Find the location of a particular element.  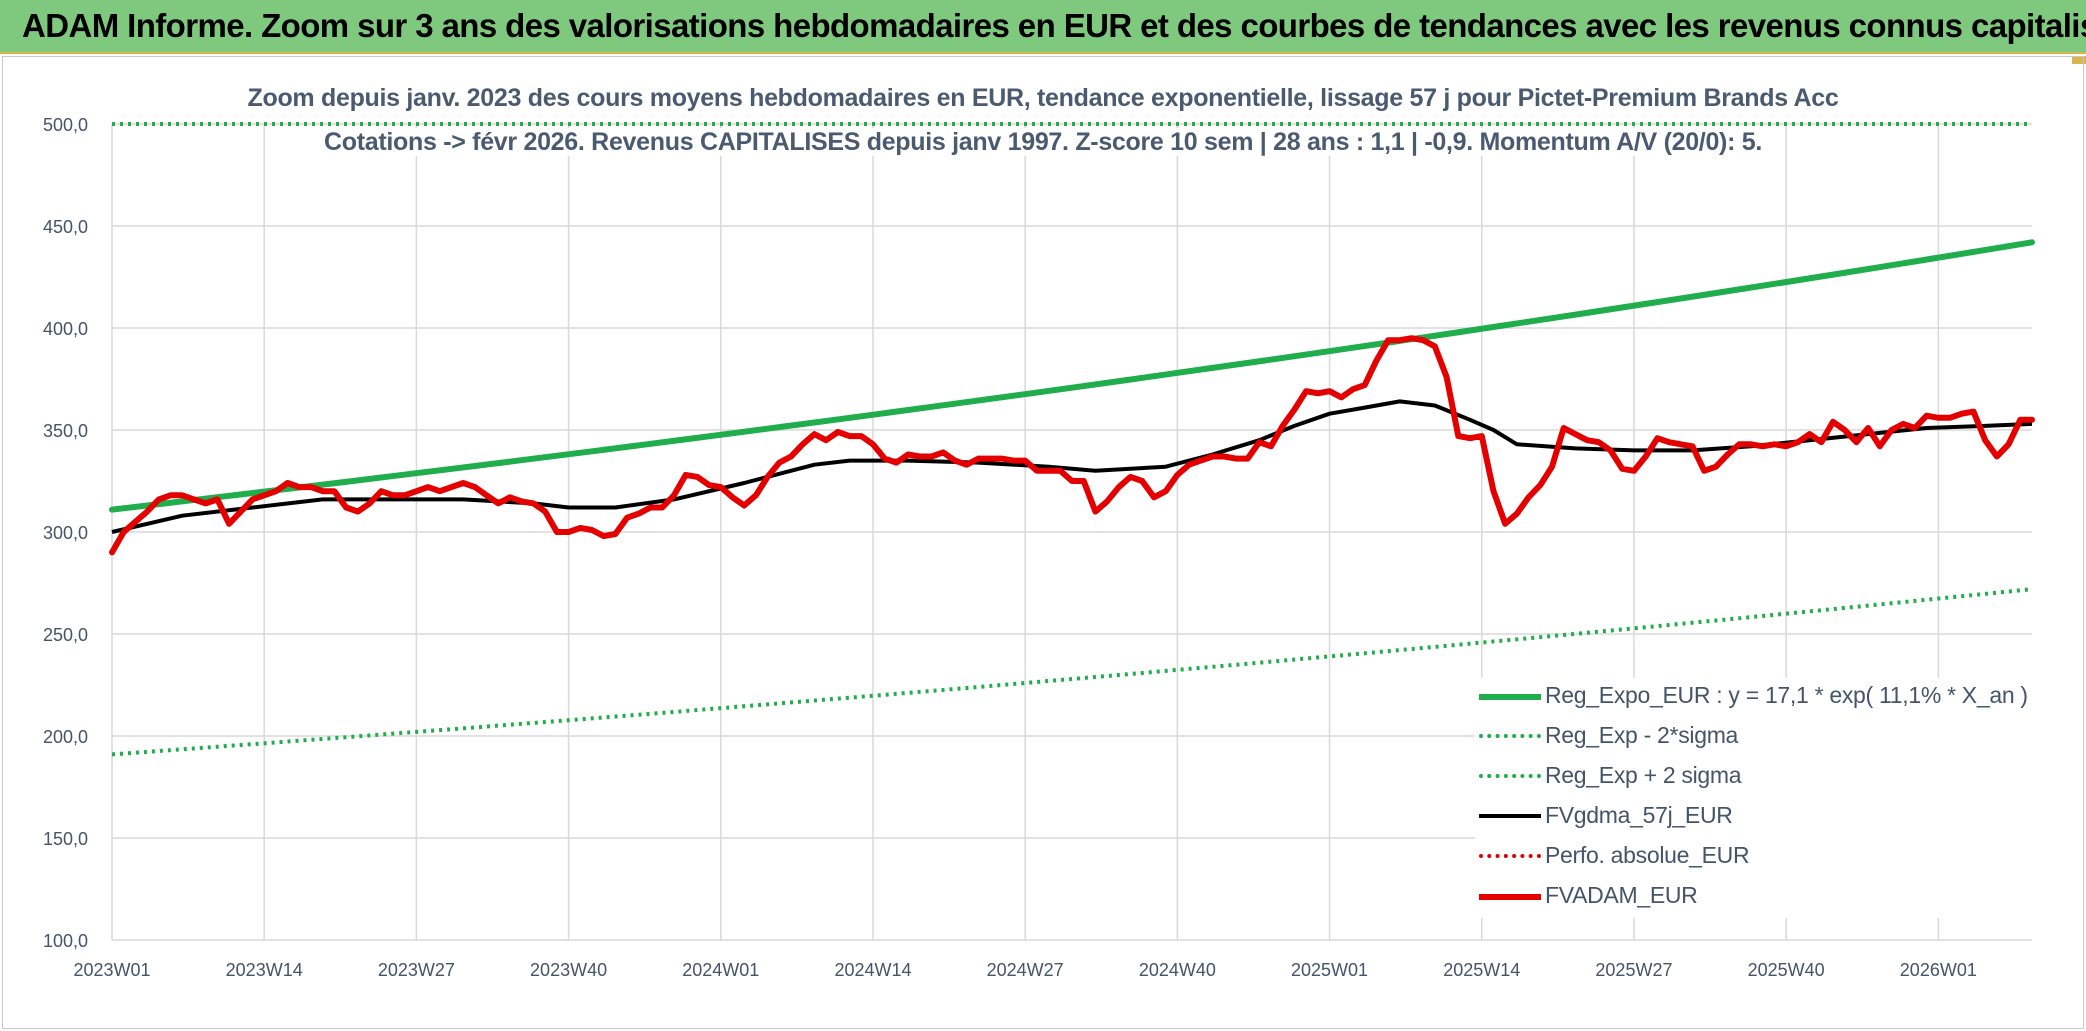

x-tick-label: 2024W01 is located at coordinates (720, 970).